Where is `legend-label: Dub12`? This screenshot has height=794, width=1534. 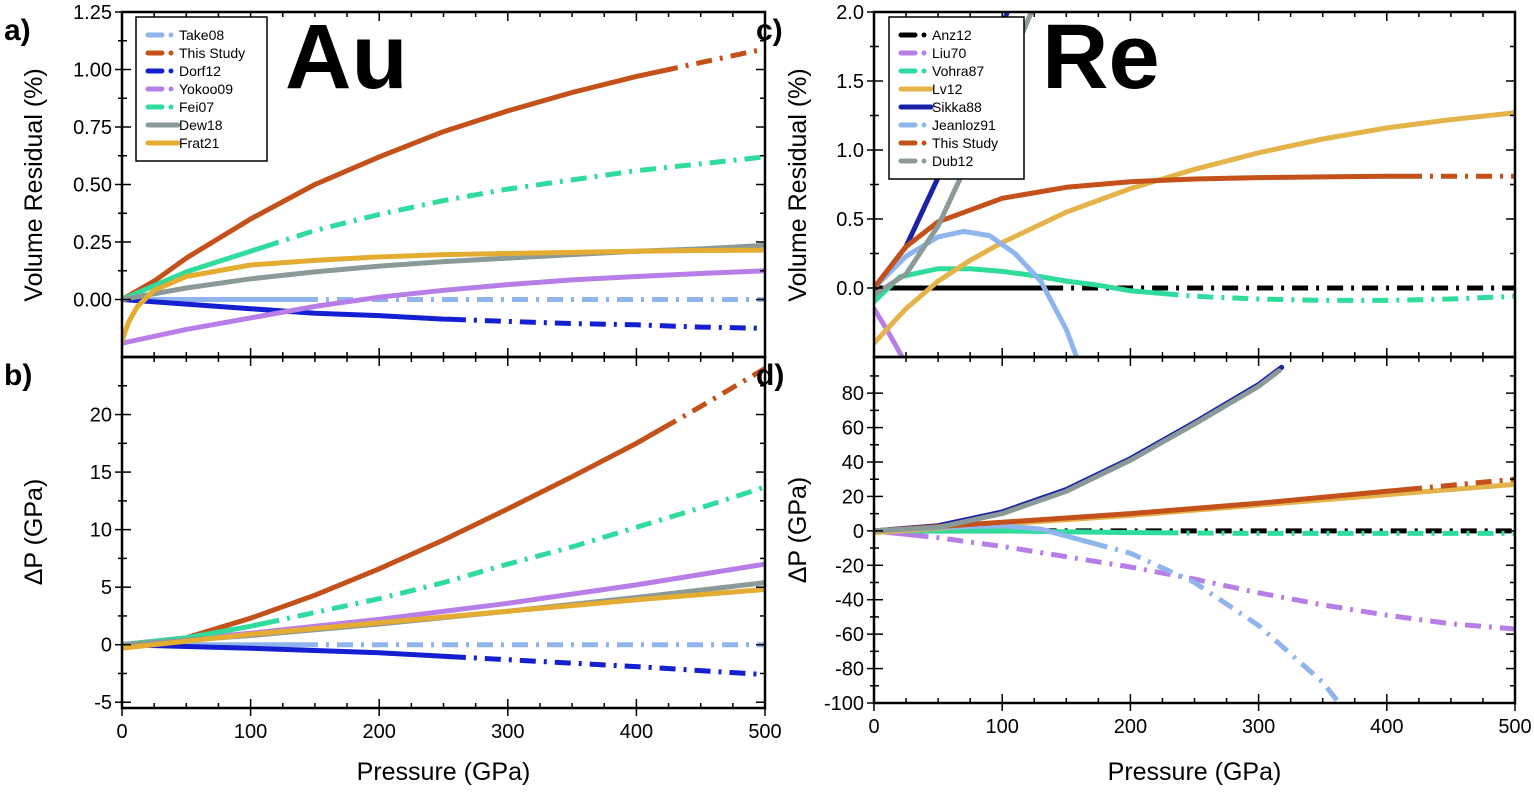 legend-label: Dub12 is located at coordinates (952, 161).